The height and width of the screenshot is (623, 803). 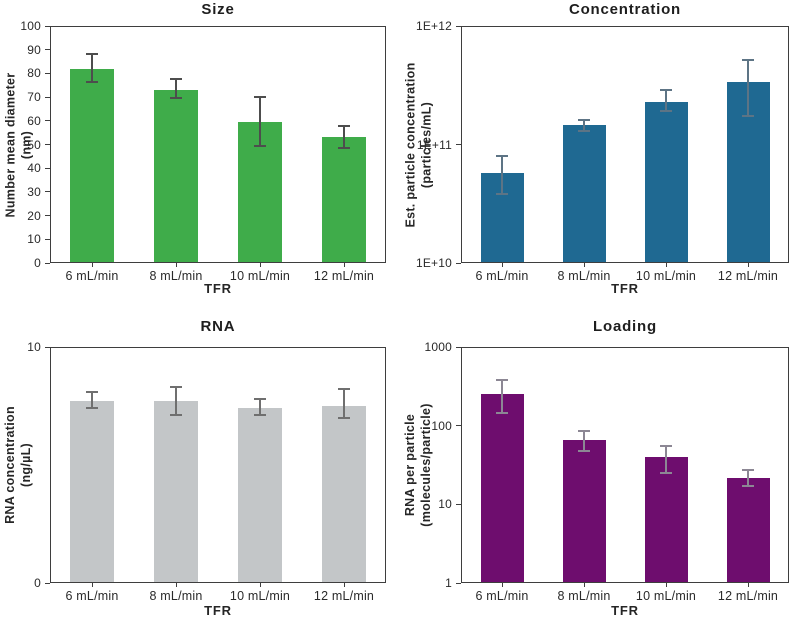 I want to click on y-axis-label: RNA concentration (ng/µL), so click(x=19, y=465).